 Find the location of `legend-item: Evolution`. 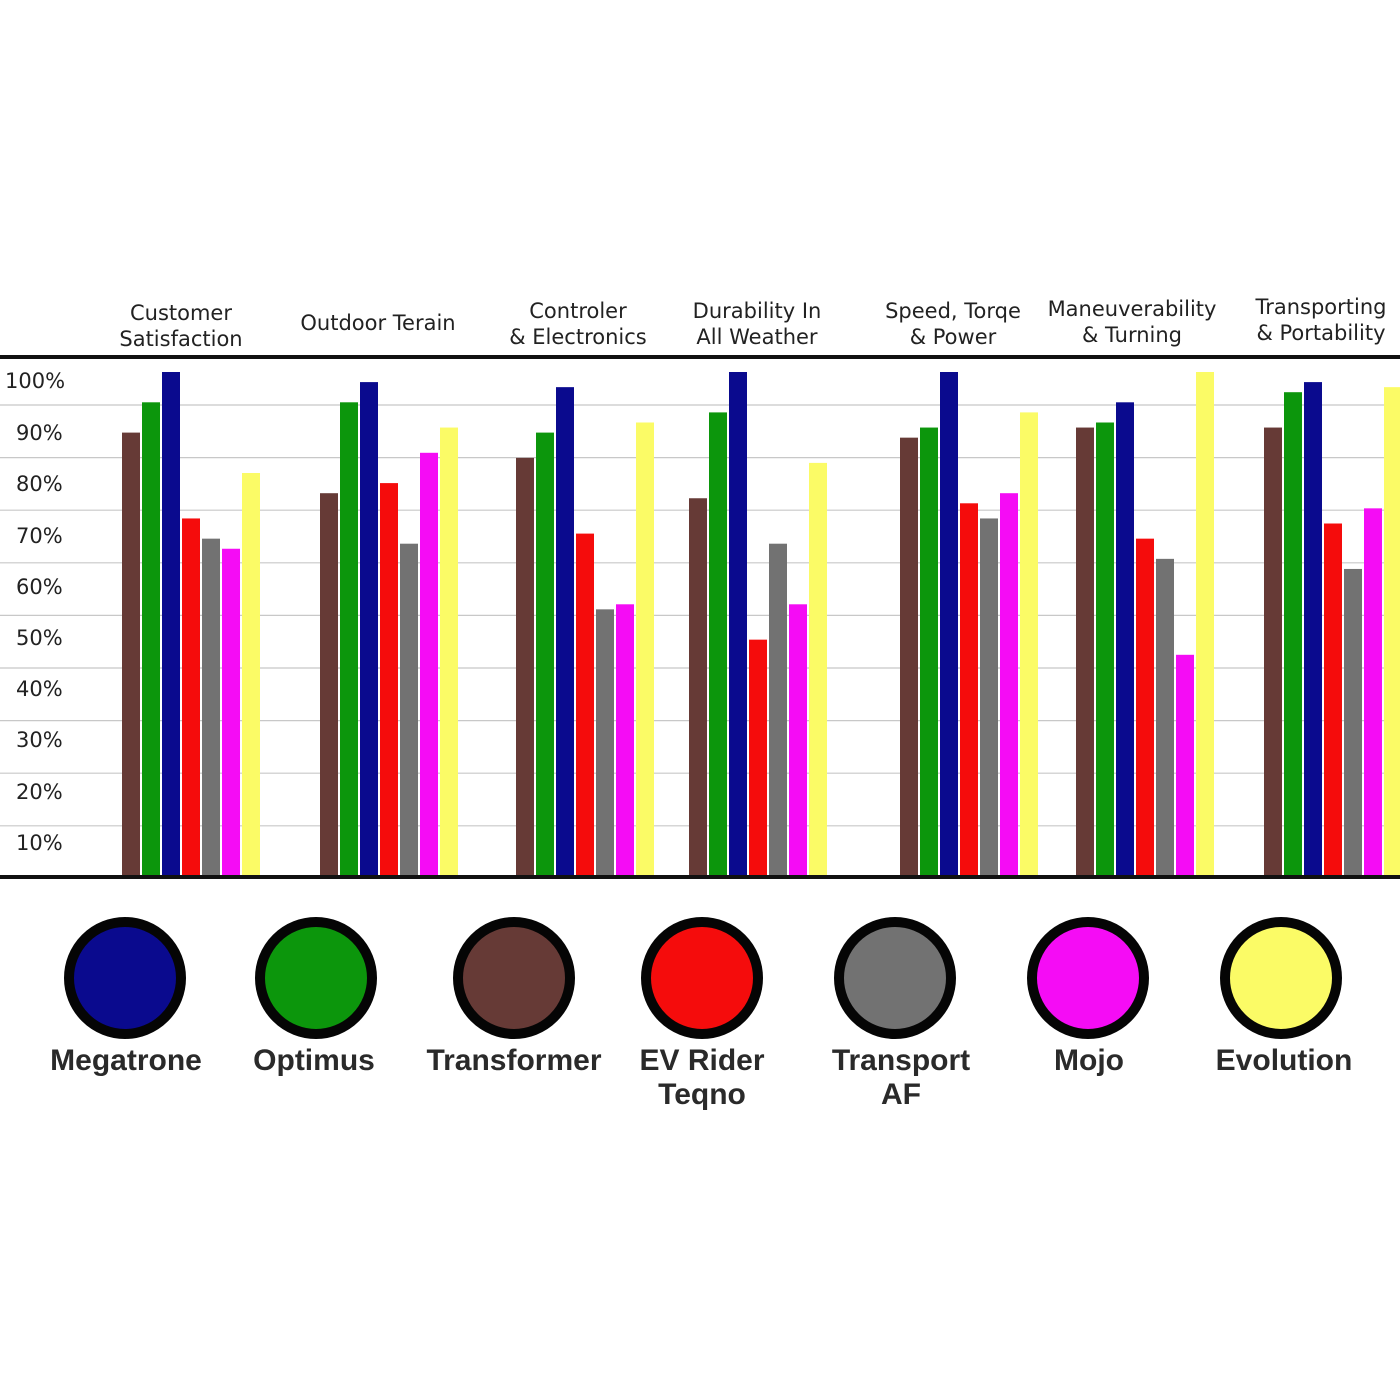

legend-item: Evolution is located at coordinates (1284, 997).